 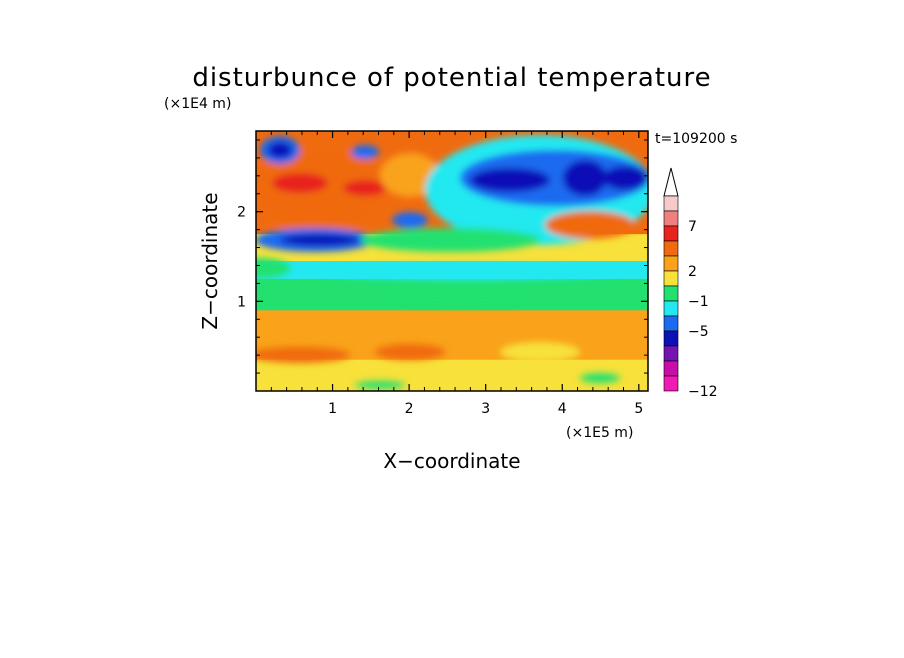 I want to click on y-tick-label: 2, so click(x=241, y=213).